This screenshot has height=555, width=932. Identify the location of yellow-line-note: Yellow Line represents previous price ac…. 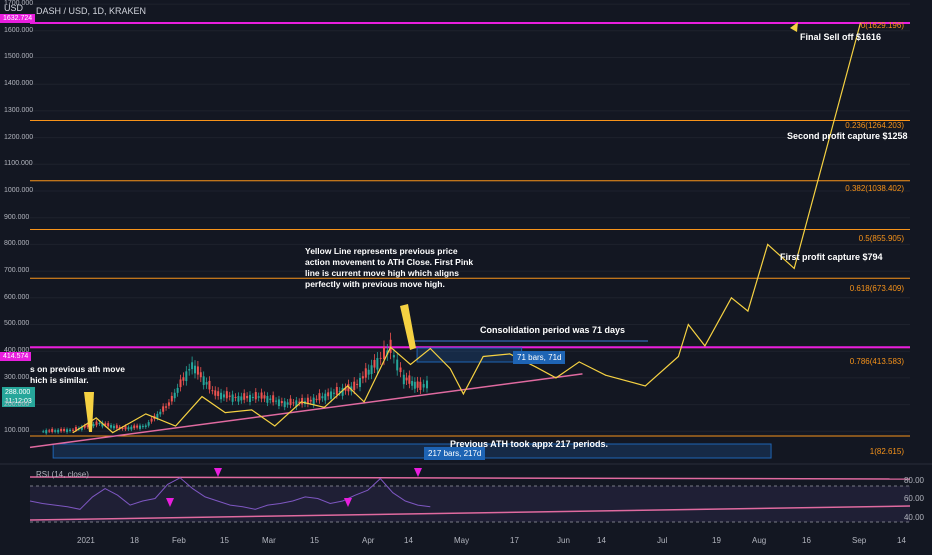
(389, 267).